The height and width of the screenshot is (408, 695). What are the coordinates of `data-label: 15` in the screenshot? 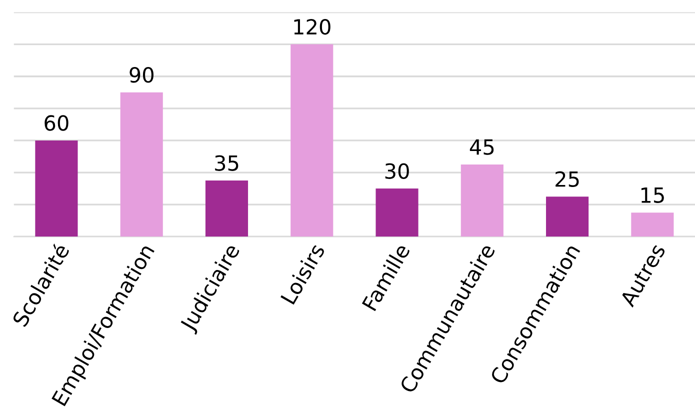 It's located at (652, 196).